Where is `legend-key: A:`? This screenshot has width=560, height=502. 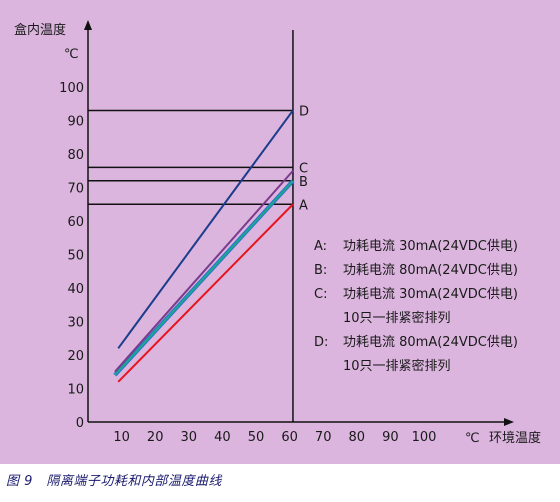 legend-key: A: is located at coordinates (320, 246).